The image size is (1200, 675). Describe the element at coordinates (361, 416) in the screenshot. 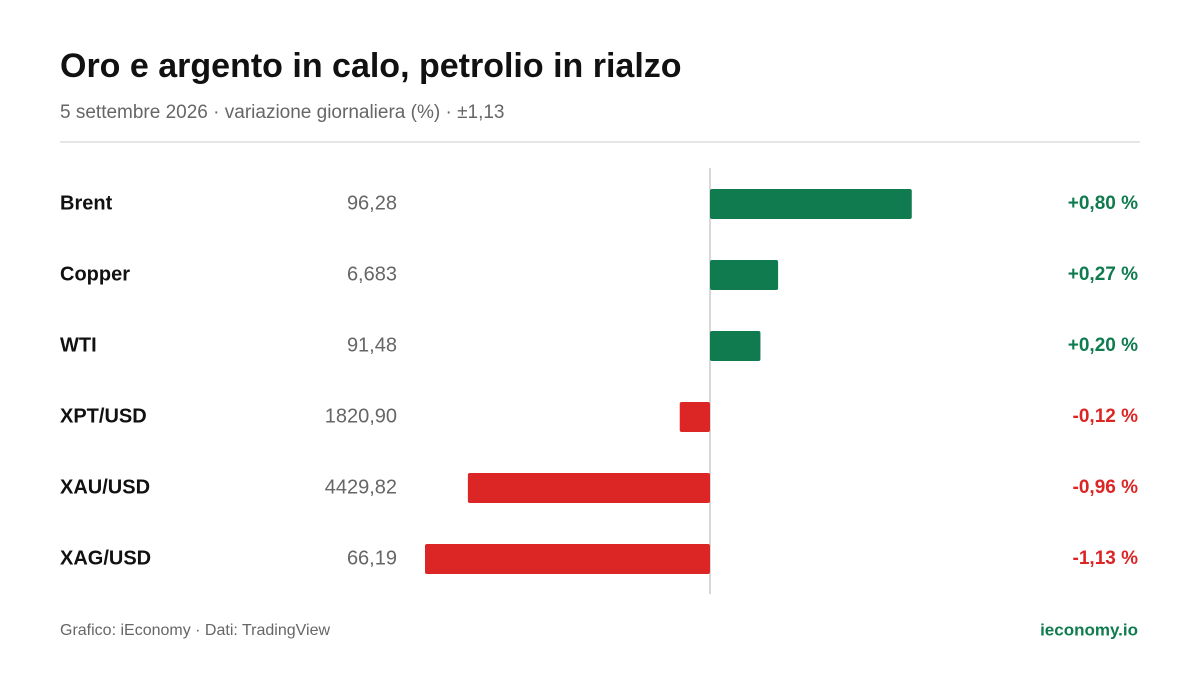

I see `price-label: 1820,90` at that location.